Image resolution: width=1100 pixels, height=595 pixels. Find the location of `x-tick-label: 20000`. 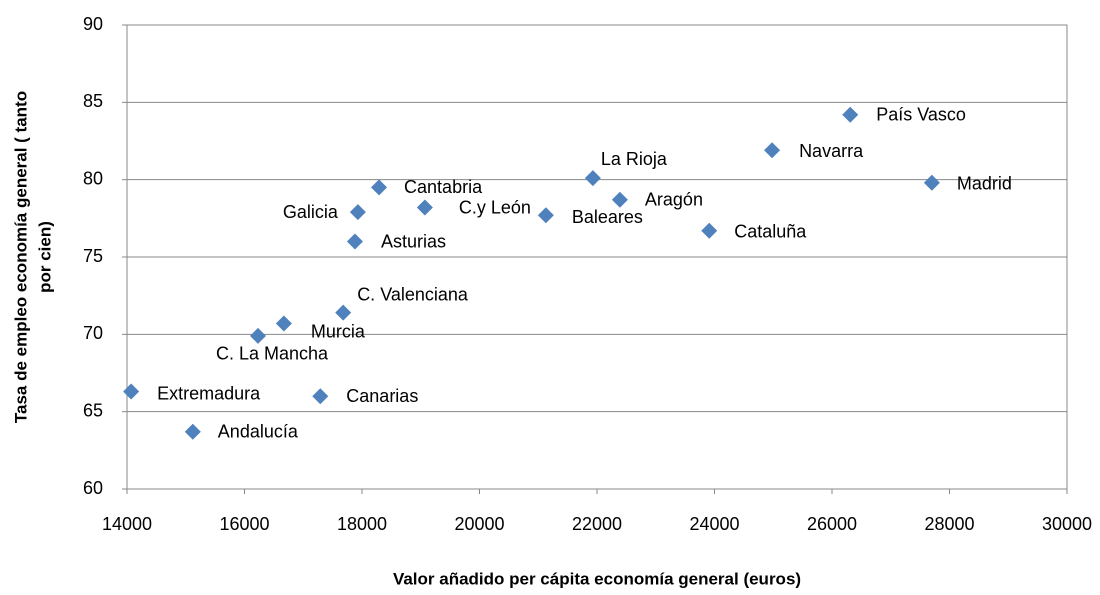

x-tick-label: 20000 is located at coordinates (479, 524).